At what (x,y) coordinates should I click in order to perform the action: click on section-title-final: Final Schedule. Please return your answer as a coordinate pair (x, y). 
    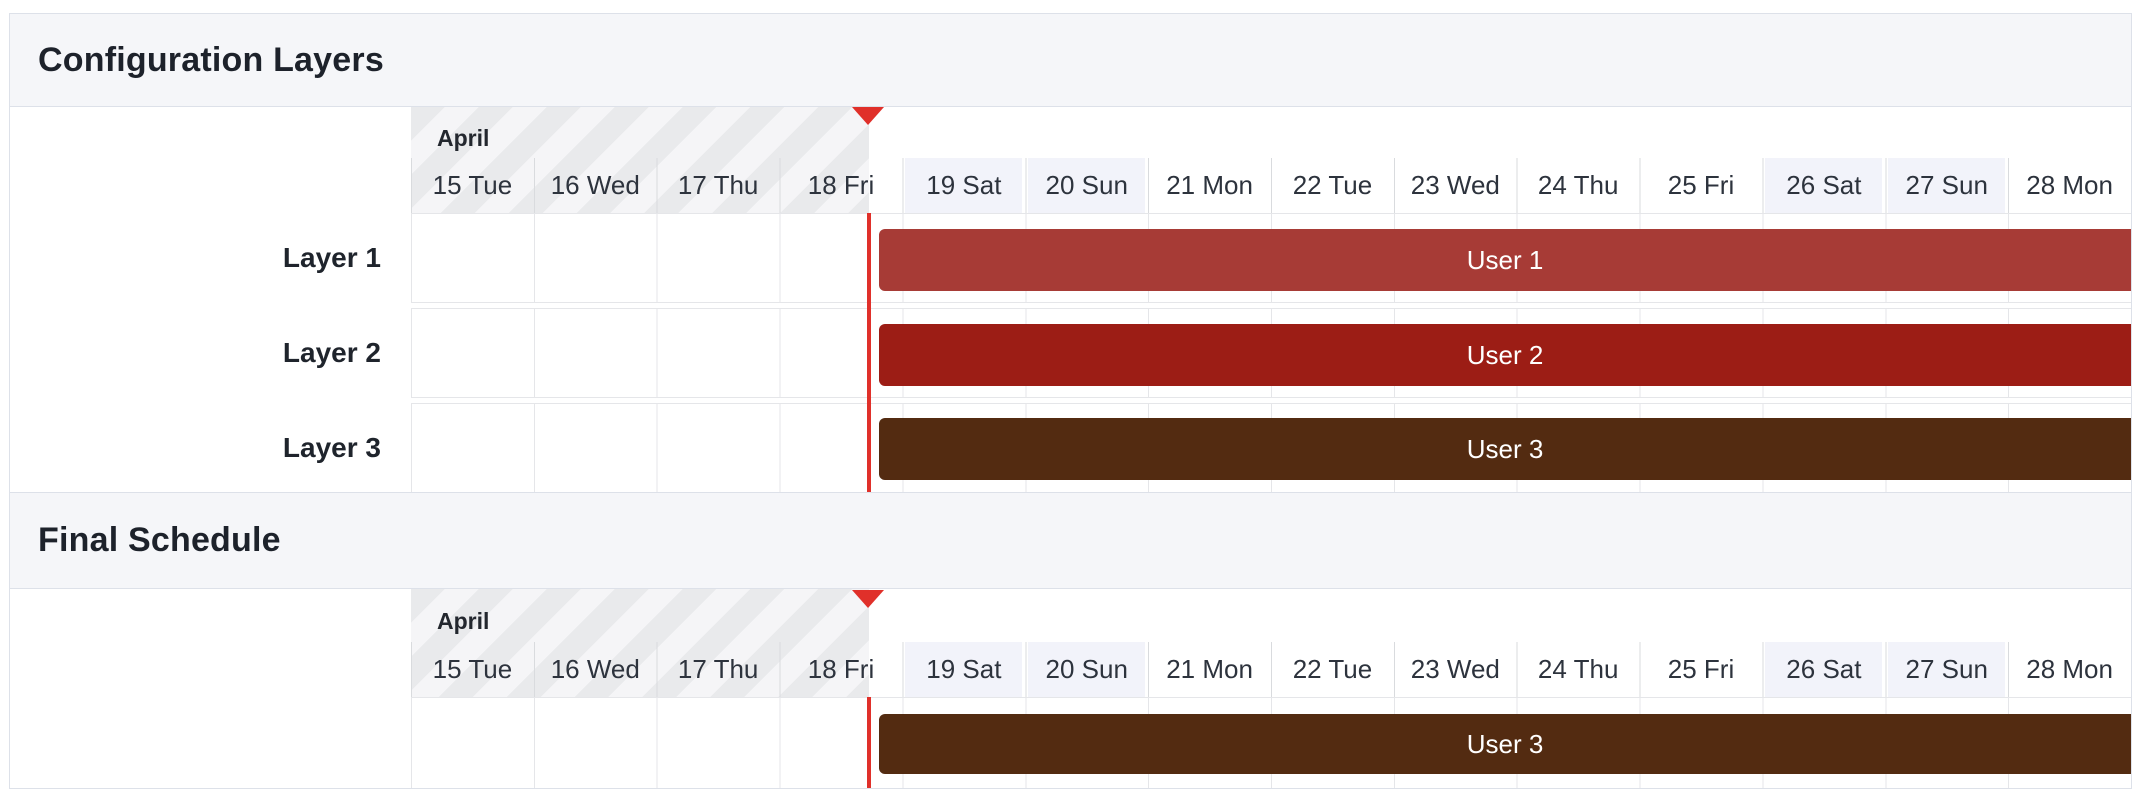
    Looking at the image, I should click on (159, 540).